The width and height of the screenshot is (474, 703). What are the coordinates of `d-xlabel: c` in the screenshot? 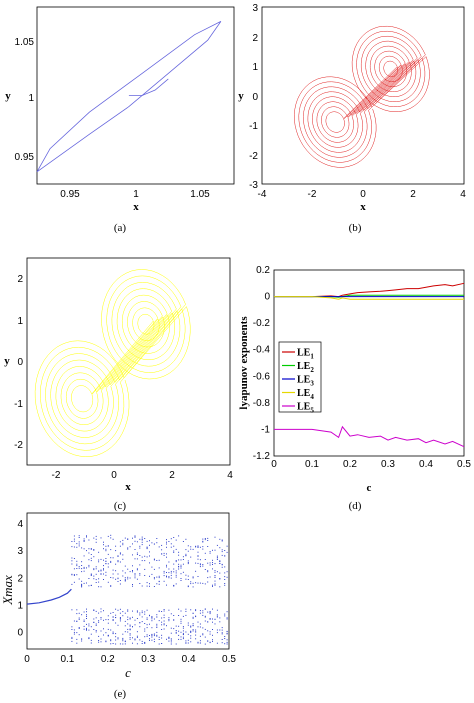 It's located at (369, 488).